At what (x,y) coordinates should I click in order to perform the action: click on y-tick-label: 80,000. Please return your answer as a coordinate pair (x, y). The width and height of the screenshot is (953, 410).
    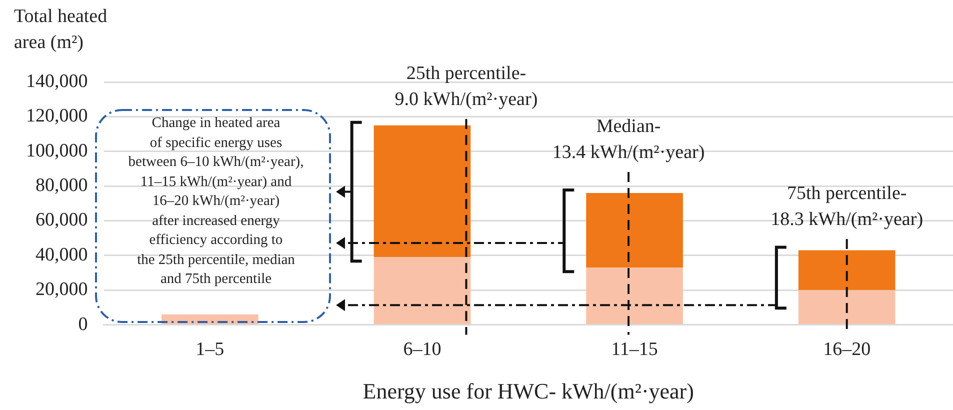
    Looking at the image, I should click on (62, 185).